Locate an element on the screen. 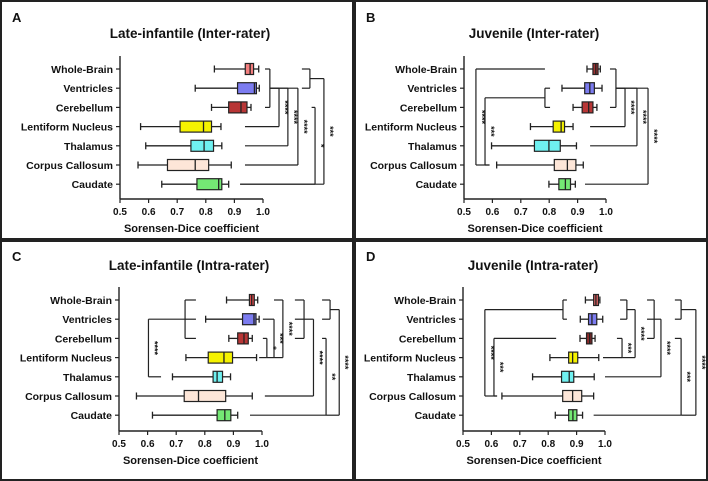 This screenshot has height=481, width=708. category-label: Whole-Brain is located at coordinates (425, 301).